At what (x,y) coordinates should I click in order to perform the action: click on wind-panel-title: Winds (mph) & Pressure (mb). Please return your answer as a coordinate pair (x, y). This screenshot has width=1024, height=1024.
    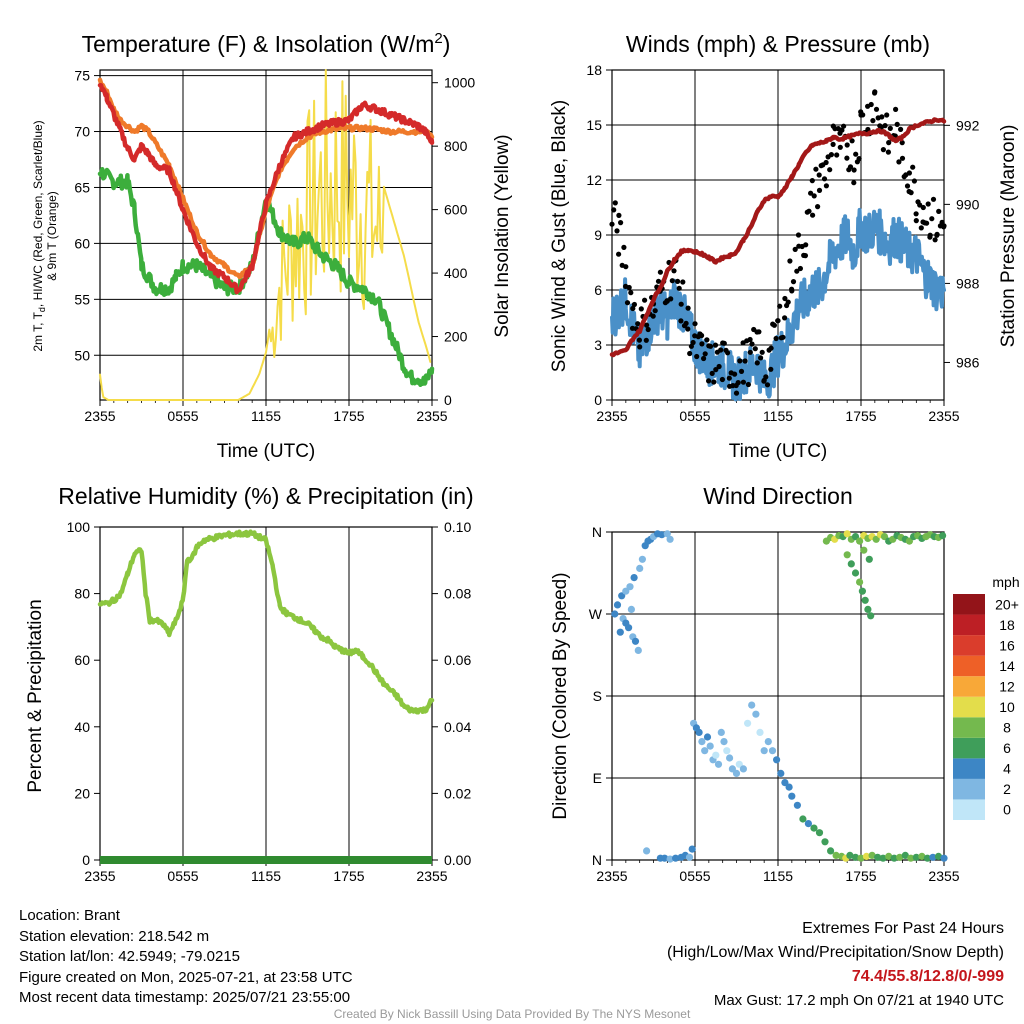
    Looking at the image, I should click on (778, 44).